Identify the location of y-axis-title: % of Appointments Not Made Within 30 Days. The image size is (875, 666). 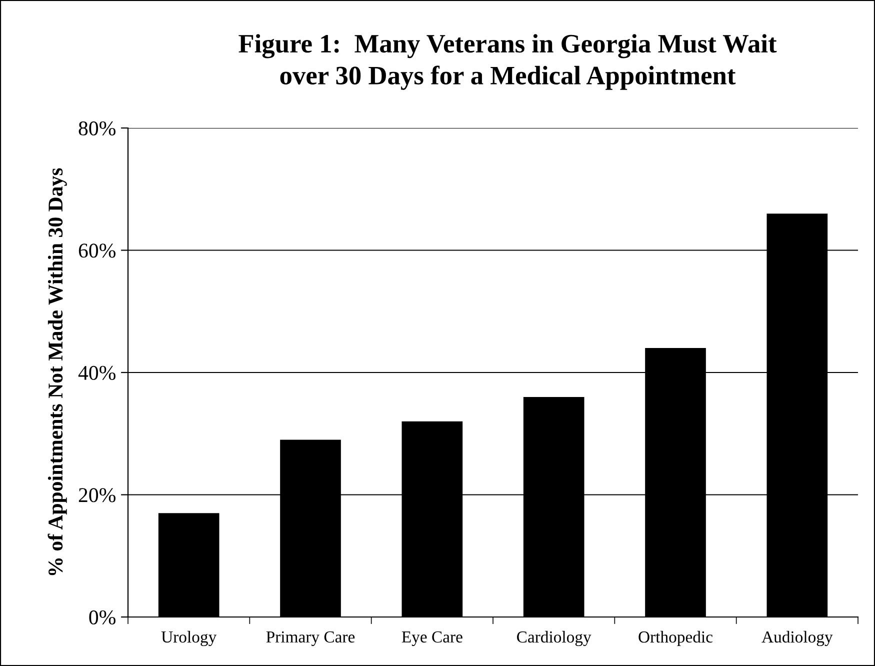
(57, 372).